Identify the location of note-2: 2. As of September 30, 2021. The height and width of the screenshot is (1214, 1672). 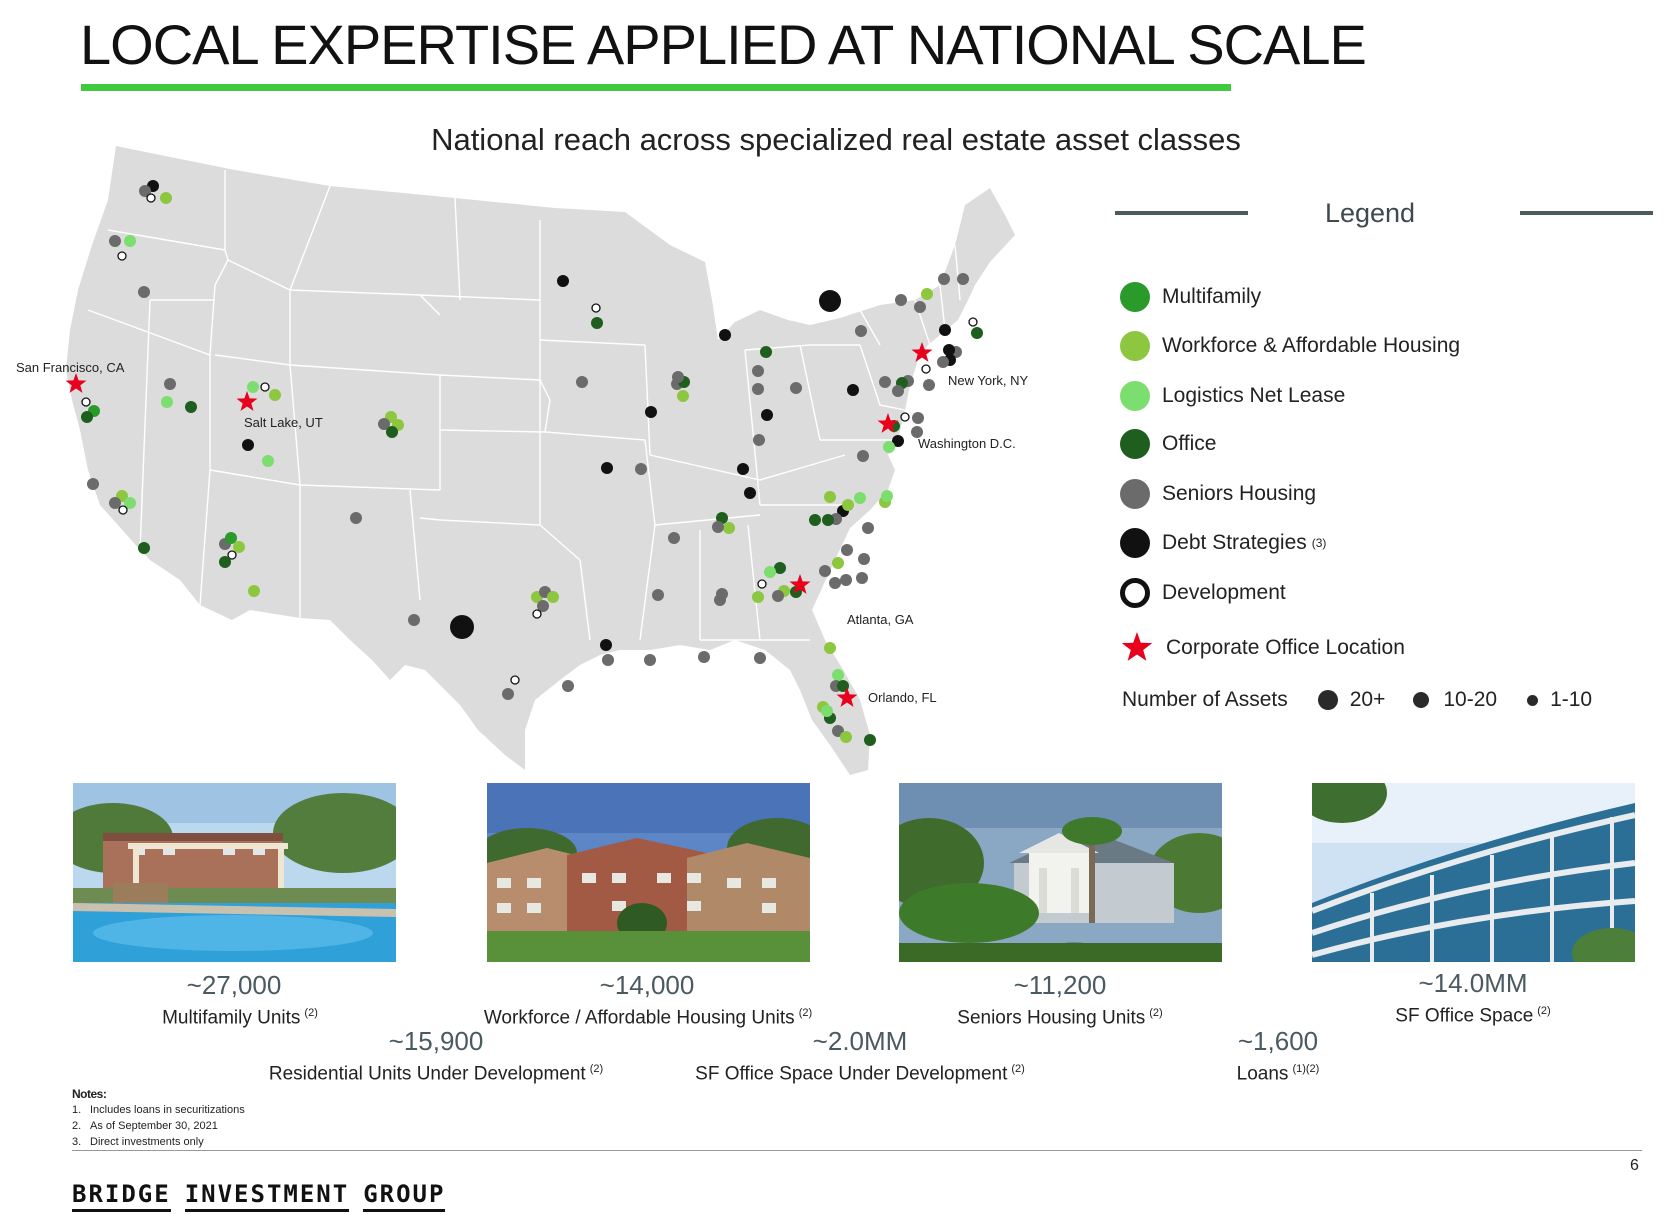
(145, 1126).